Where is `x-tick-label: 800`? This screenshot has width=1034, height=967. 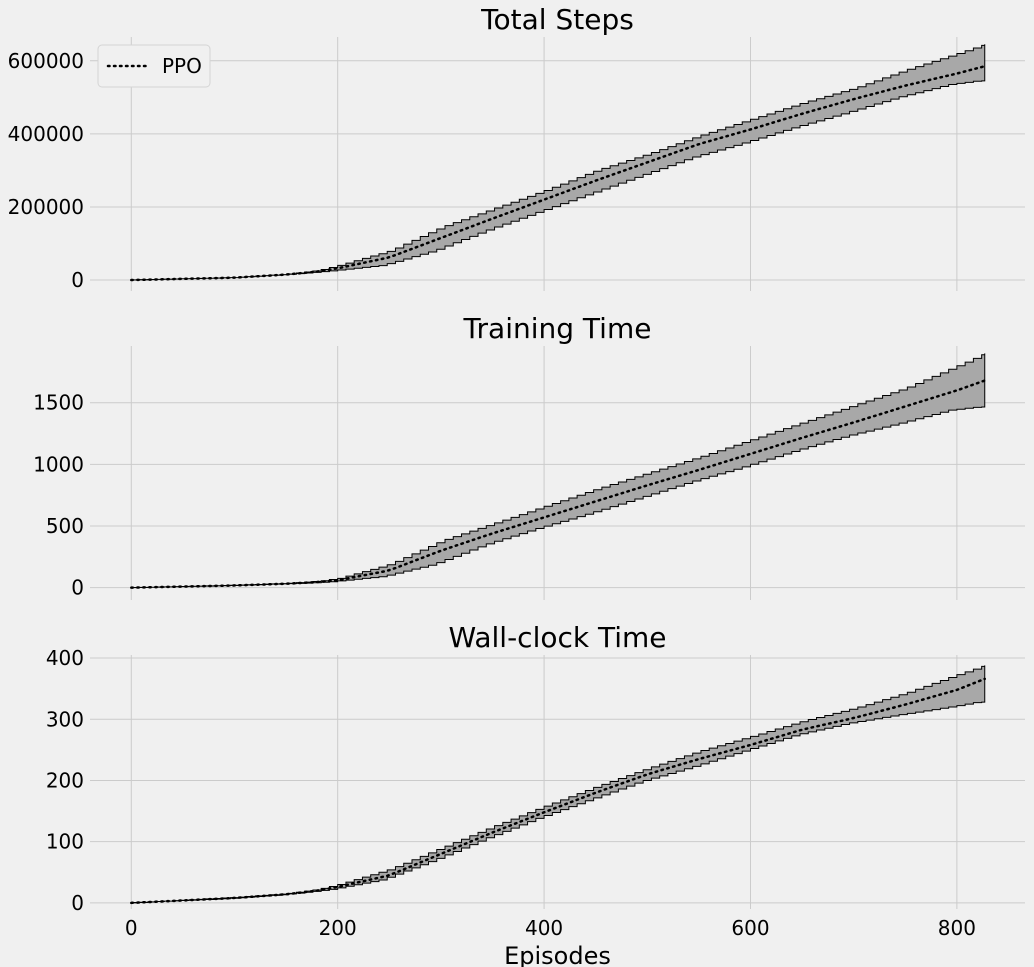
x-tick-label: 800 is located at coordinates (957, 928).